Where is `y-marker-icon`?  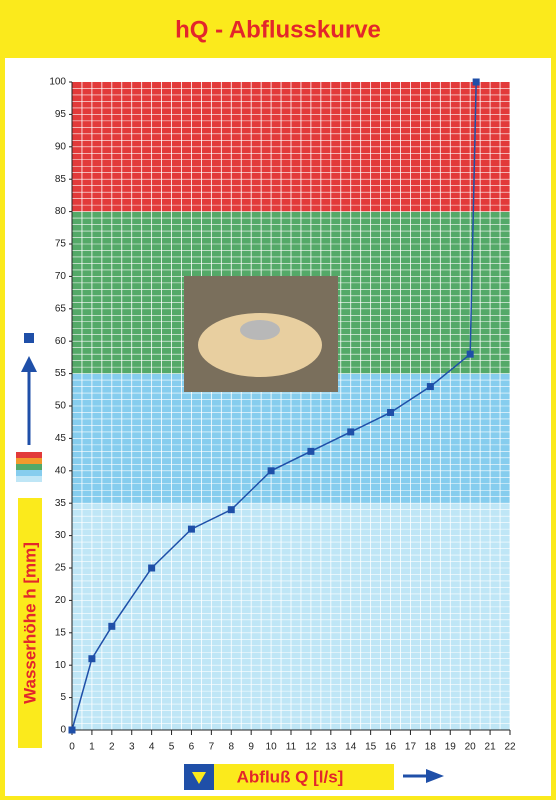
y-marker-icon is located at coordinates (29, 338).